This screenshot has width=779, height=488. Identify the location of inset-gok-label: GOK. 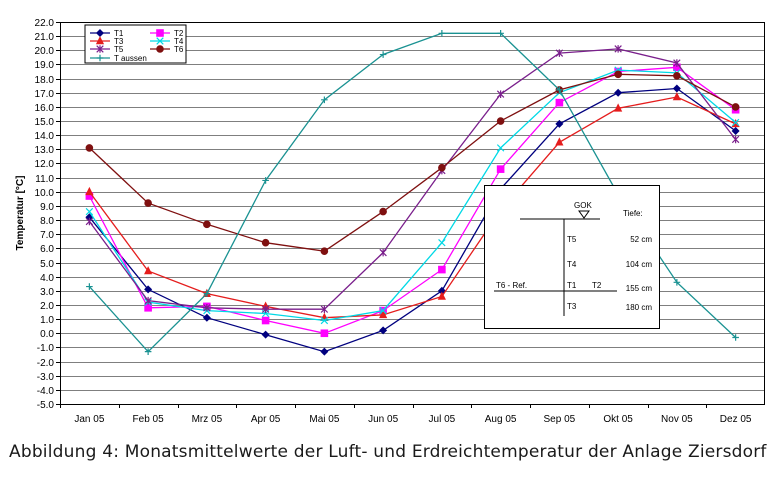
(583, 205).